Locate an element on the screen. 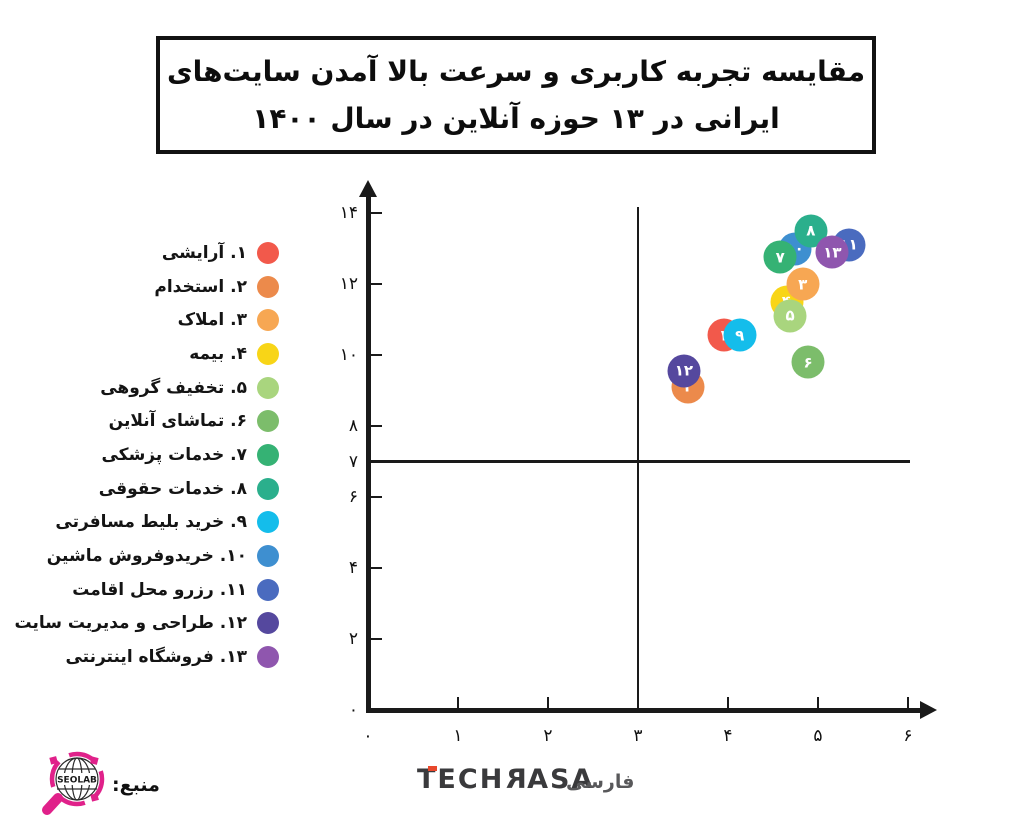 The width and height of the screenshot is (1024, 825). legend-item-label: ۳. املاک is located at coordinates (212, 320).